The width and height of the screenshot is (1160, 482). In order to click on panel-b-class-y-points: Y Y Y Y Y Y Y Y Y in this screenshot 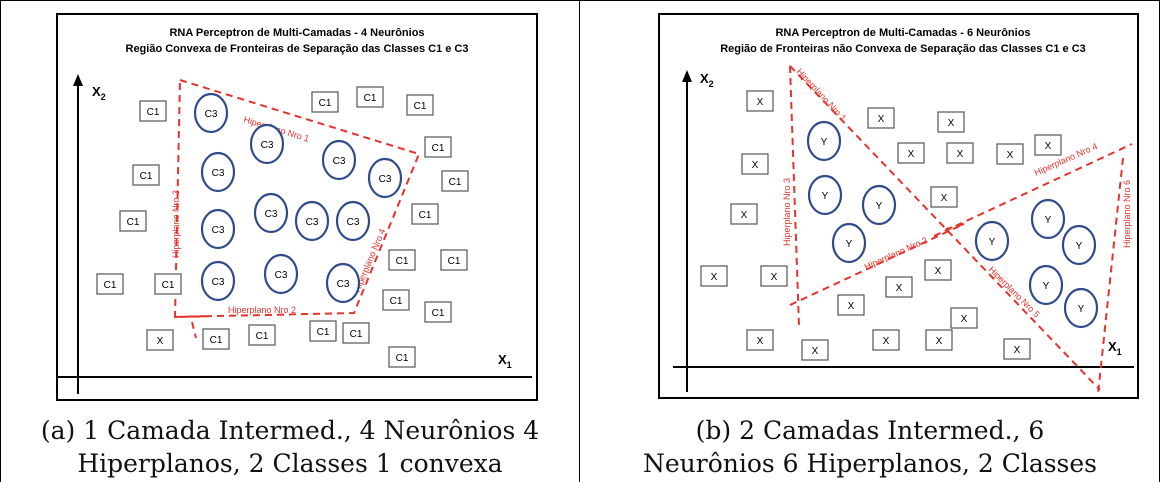, I will do `click(952, 224)`.